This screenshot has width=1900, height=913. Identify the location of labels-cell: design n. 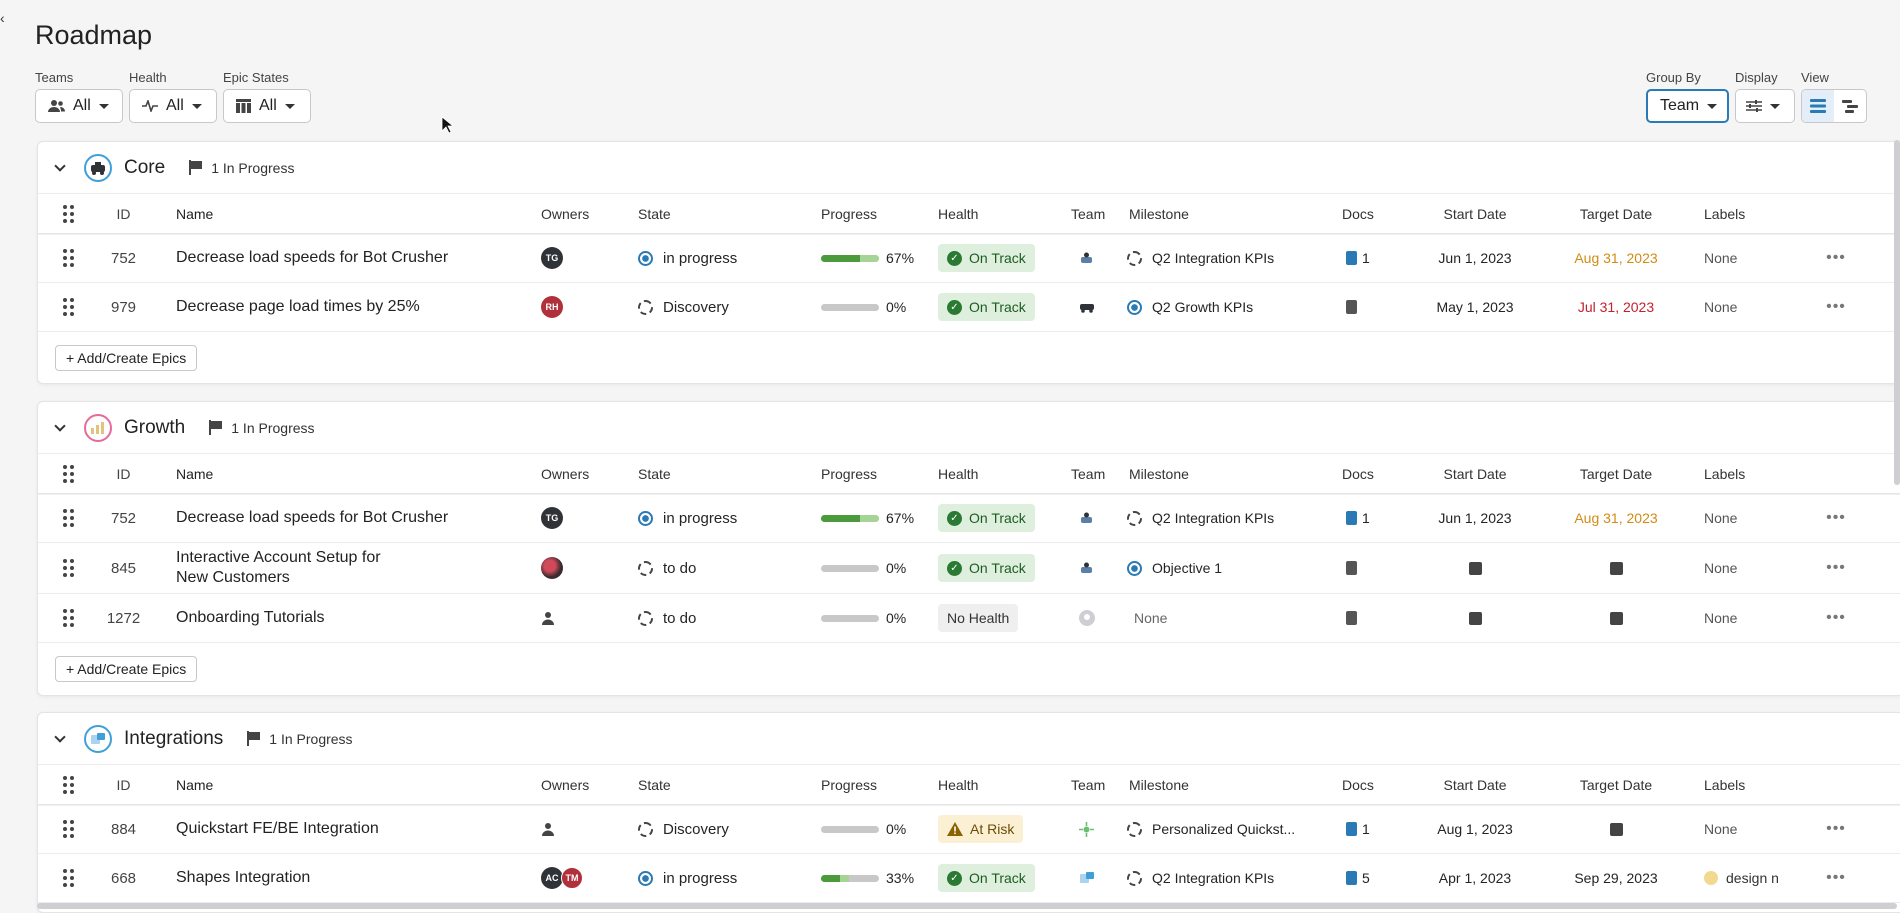
(1751, 878).